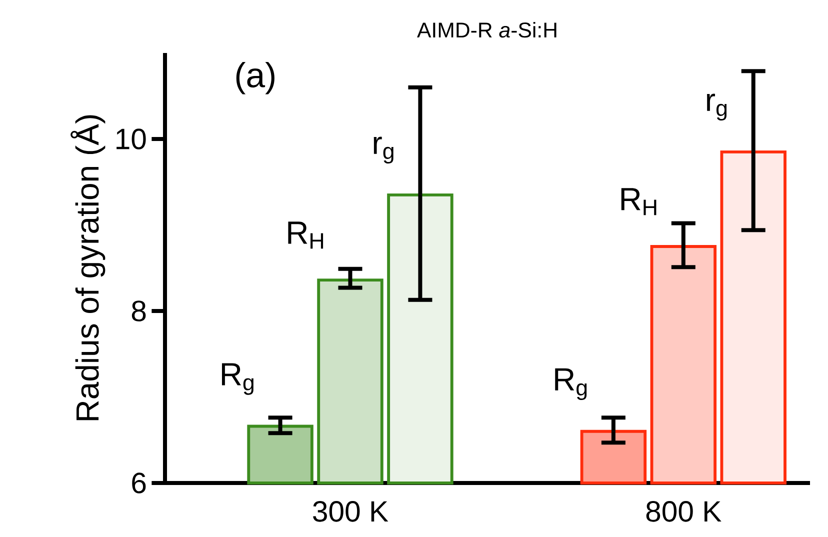 This screenshot has height=537, width=828. I want to click on series-label: r$_{g}$, so click(717, 107).